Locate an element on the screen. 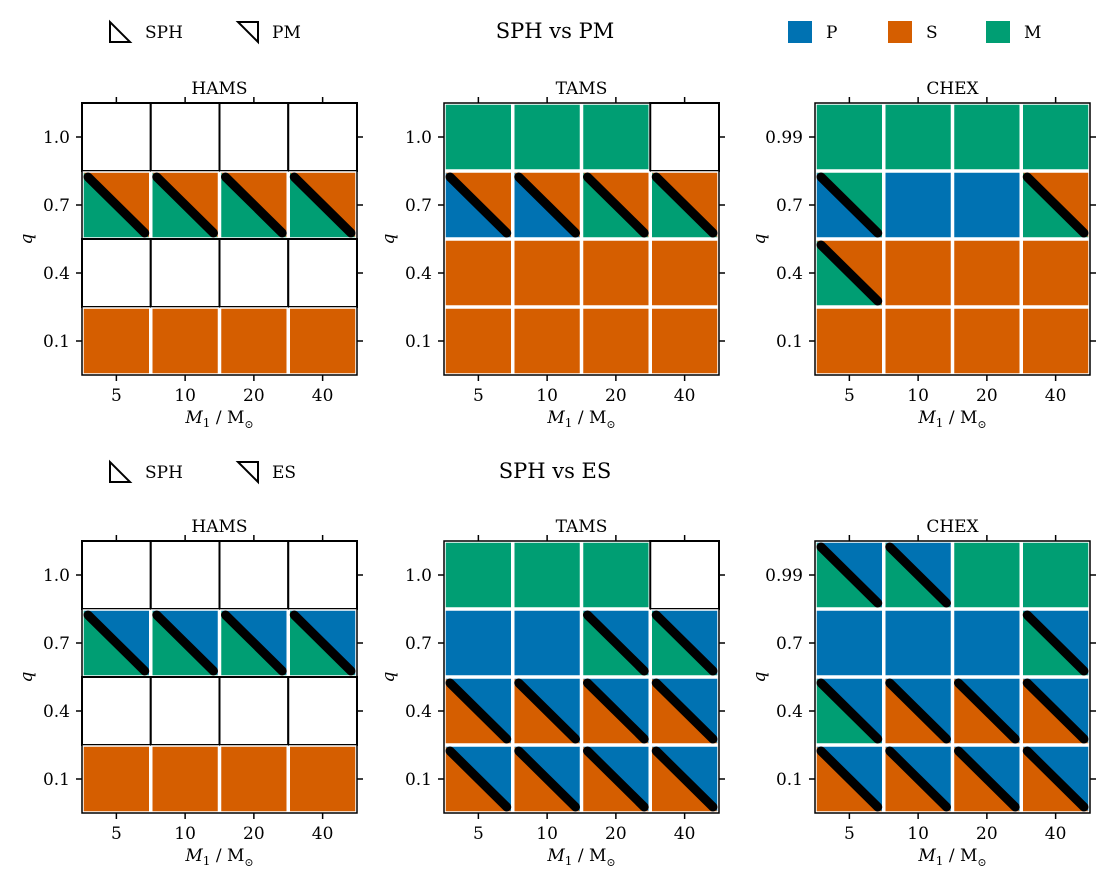 The image size is (1112, 895). split-legend: SPH PM is located at coordinates (205, 32).